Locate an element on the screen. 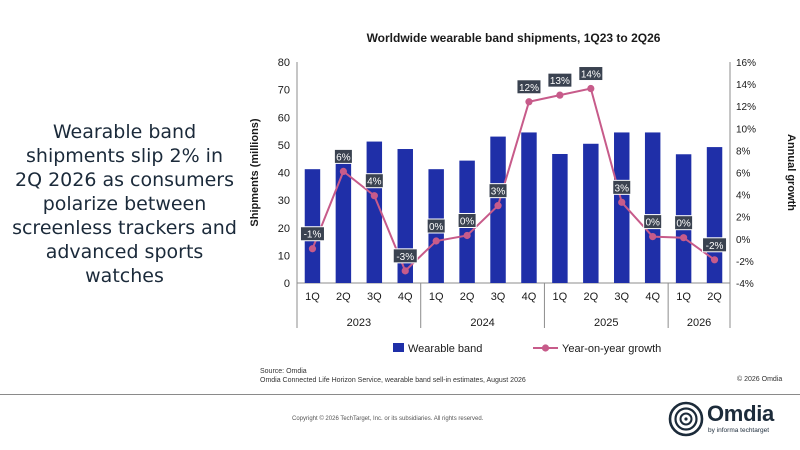  growth-data-label: 4% is located at coordinates (374, 182).